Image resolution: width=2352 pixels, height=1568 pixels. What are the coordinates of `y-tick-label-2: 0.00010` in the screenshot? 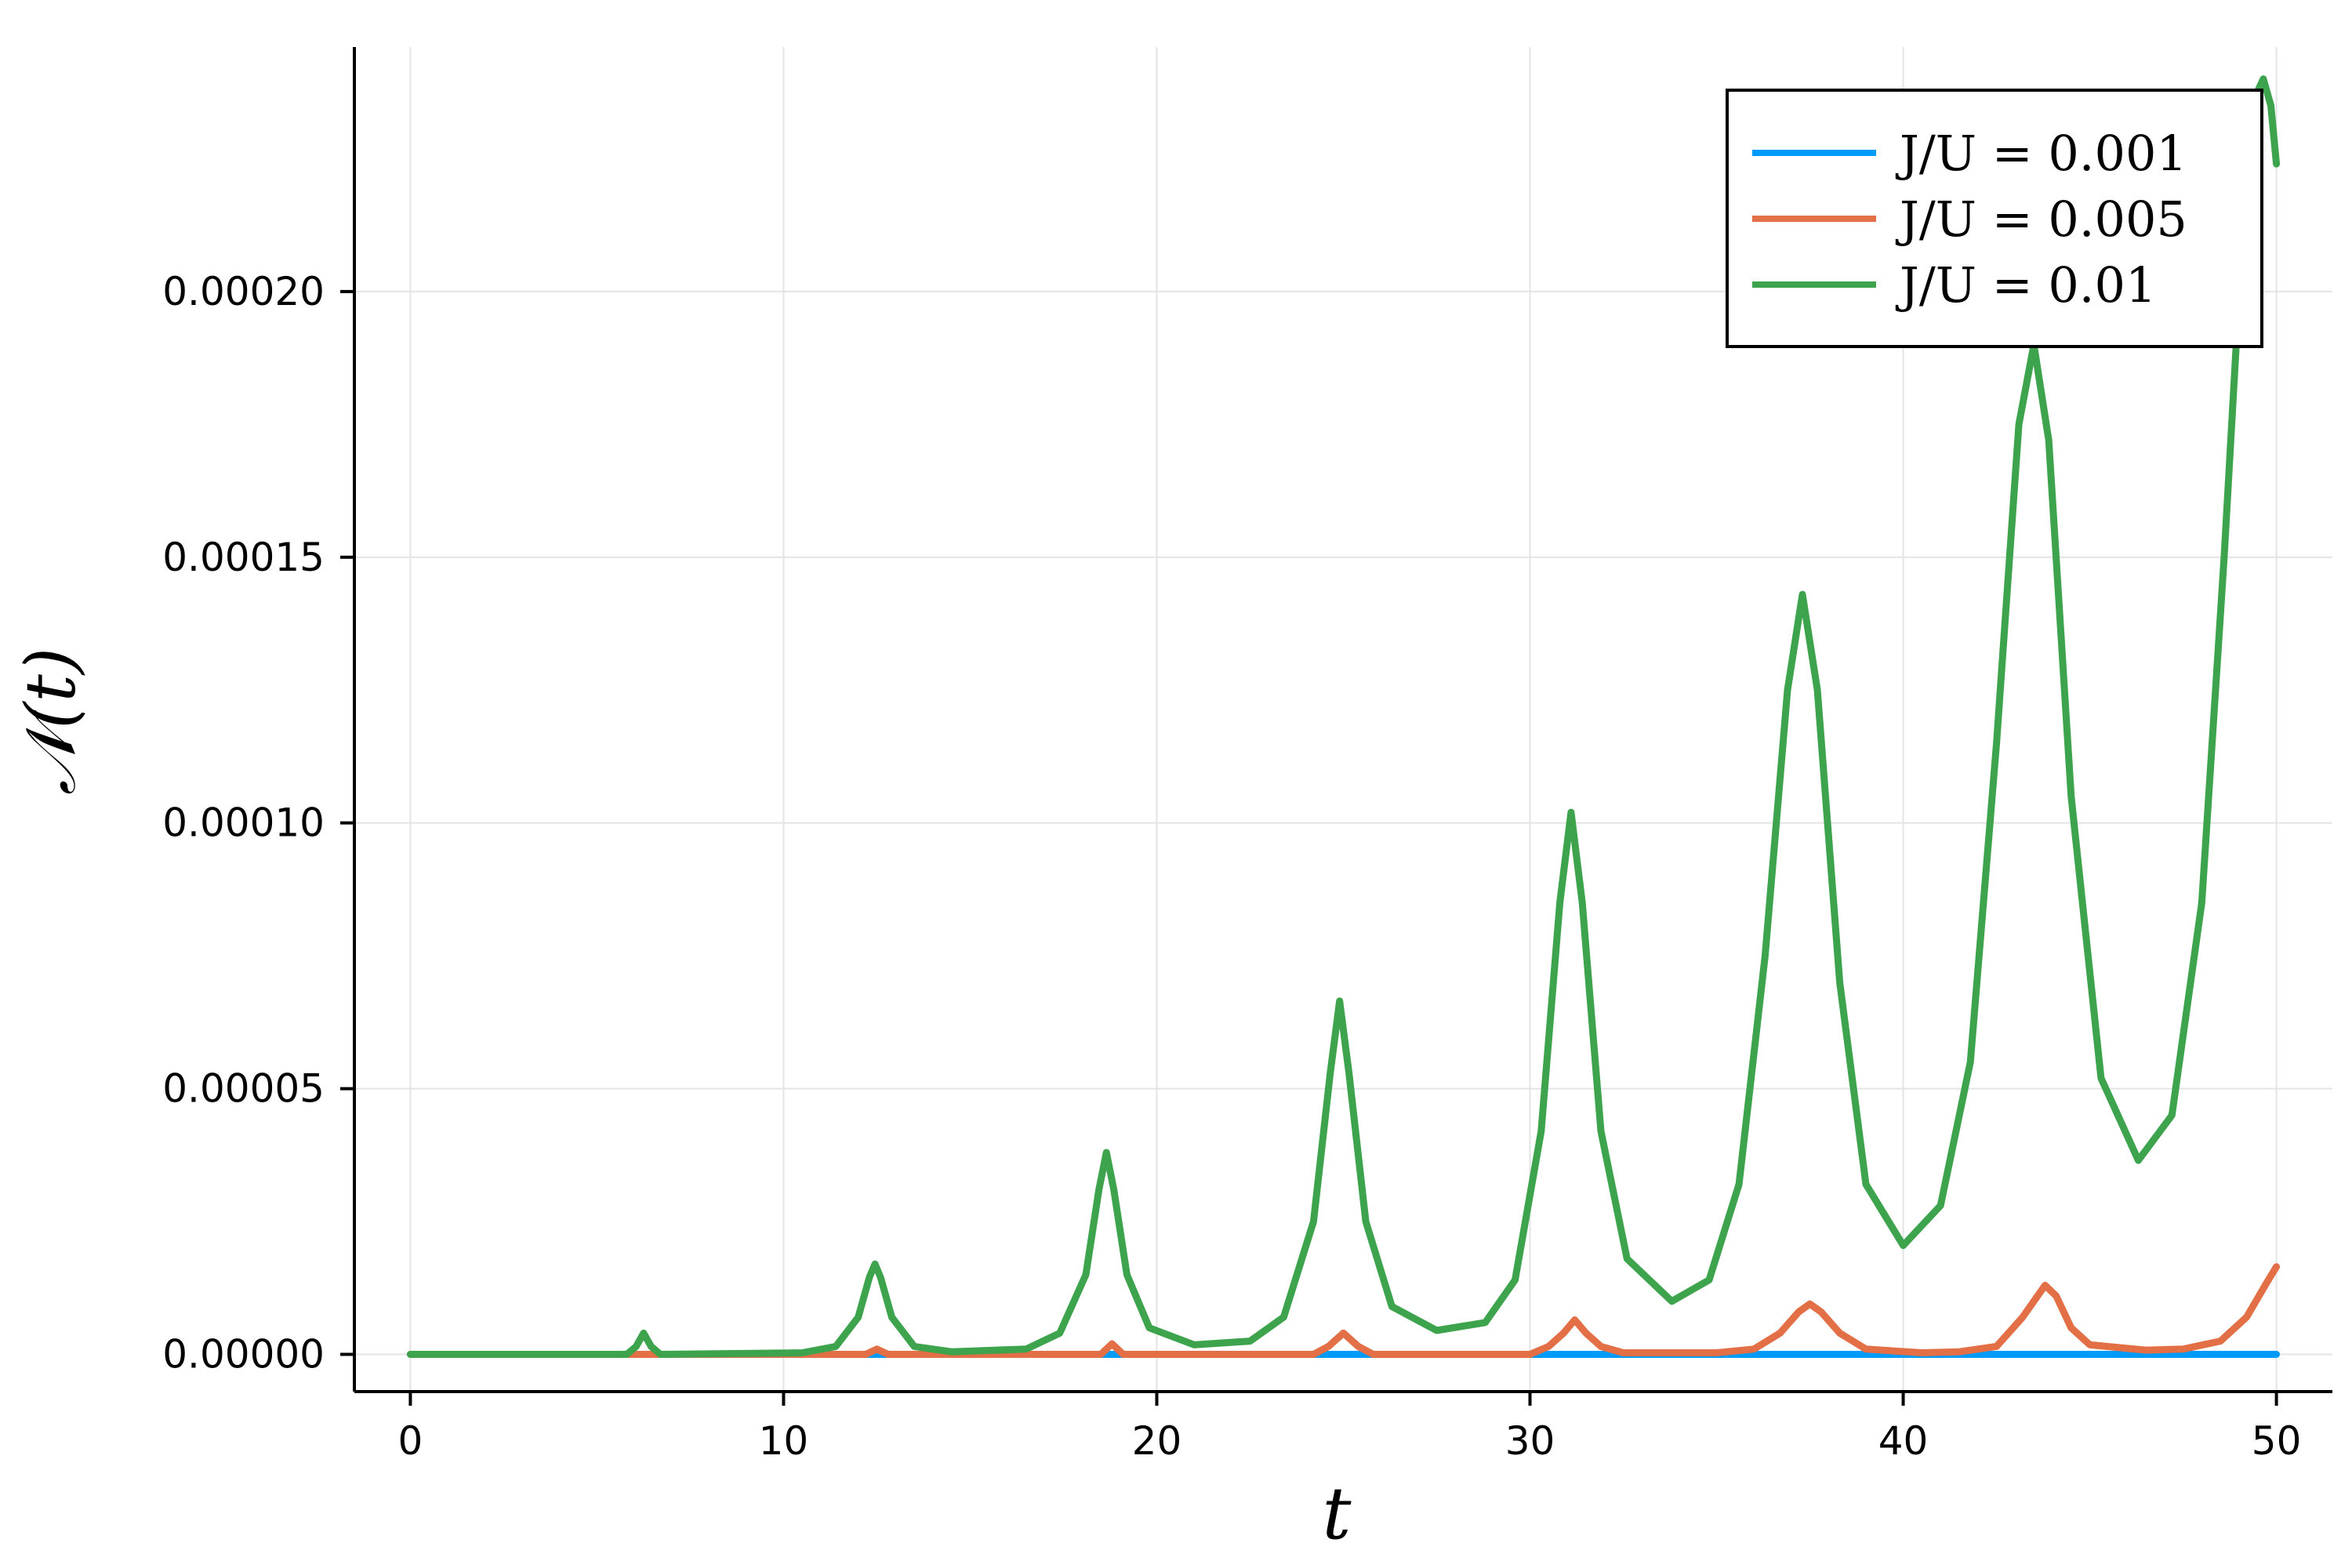 It's located at (243, 823).